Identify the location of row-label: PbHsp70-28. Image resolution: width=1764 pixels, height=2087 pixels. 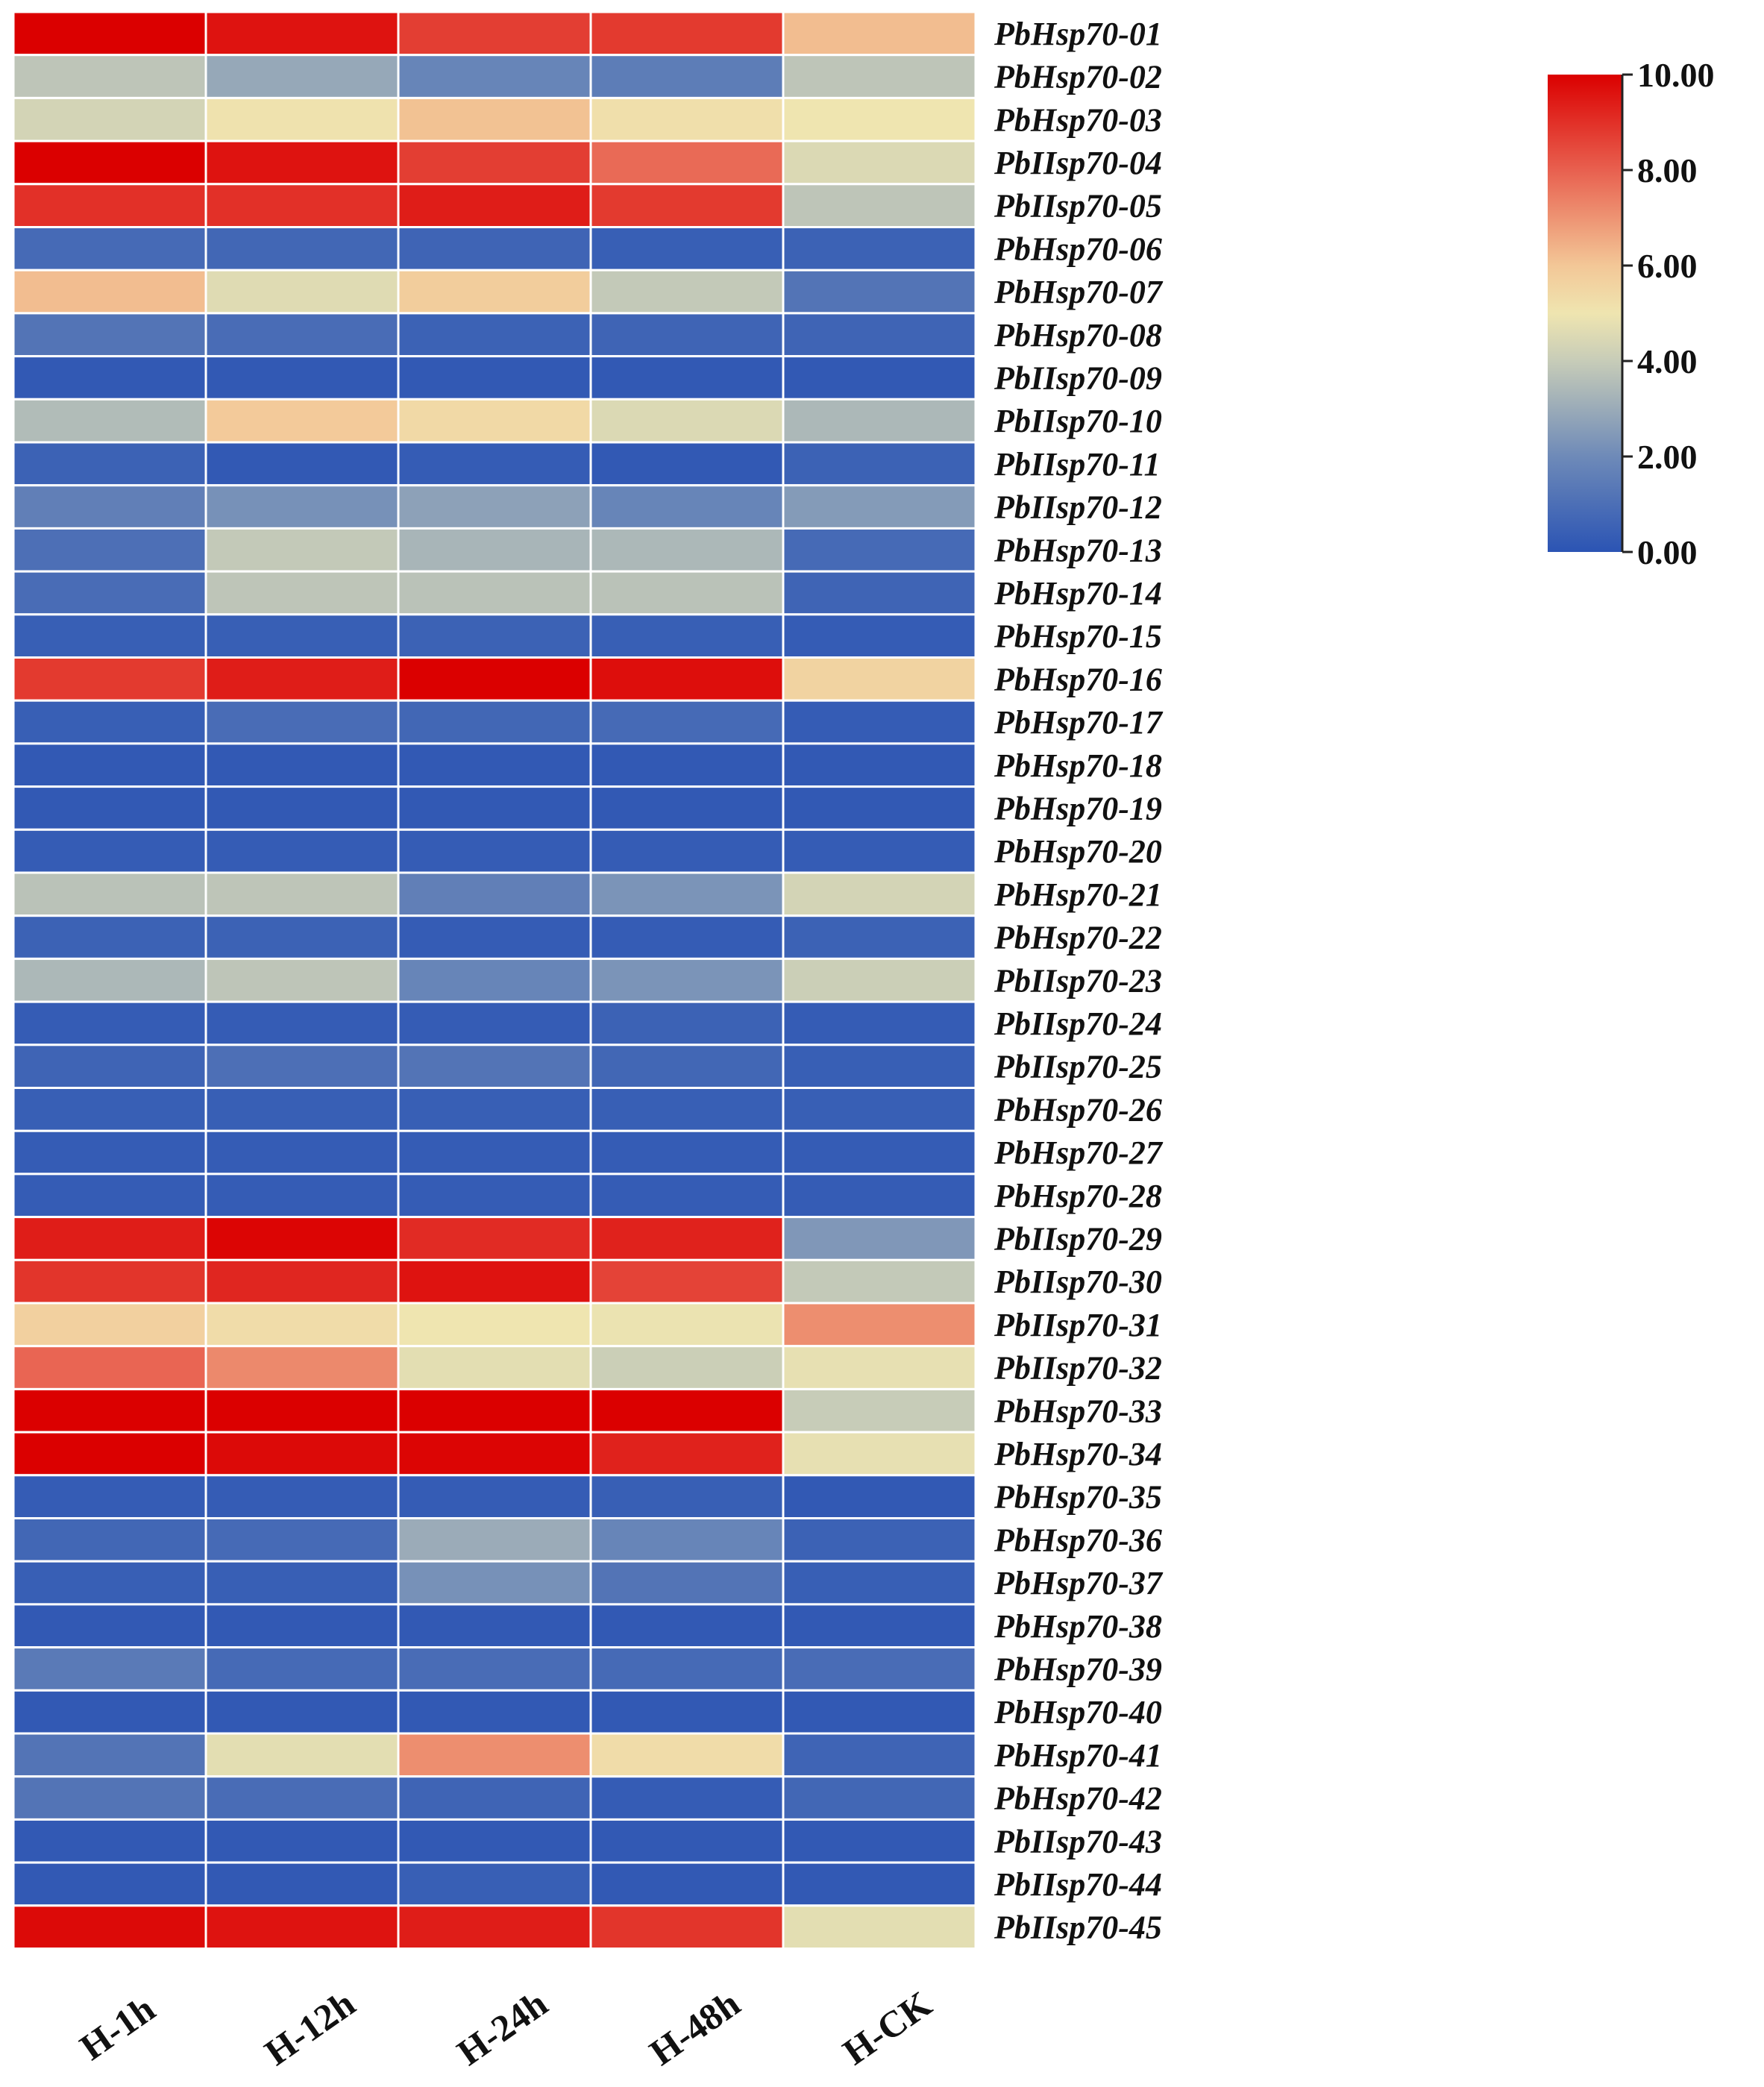
(1078, 1196).